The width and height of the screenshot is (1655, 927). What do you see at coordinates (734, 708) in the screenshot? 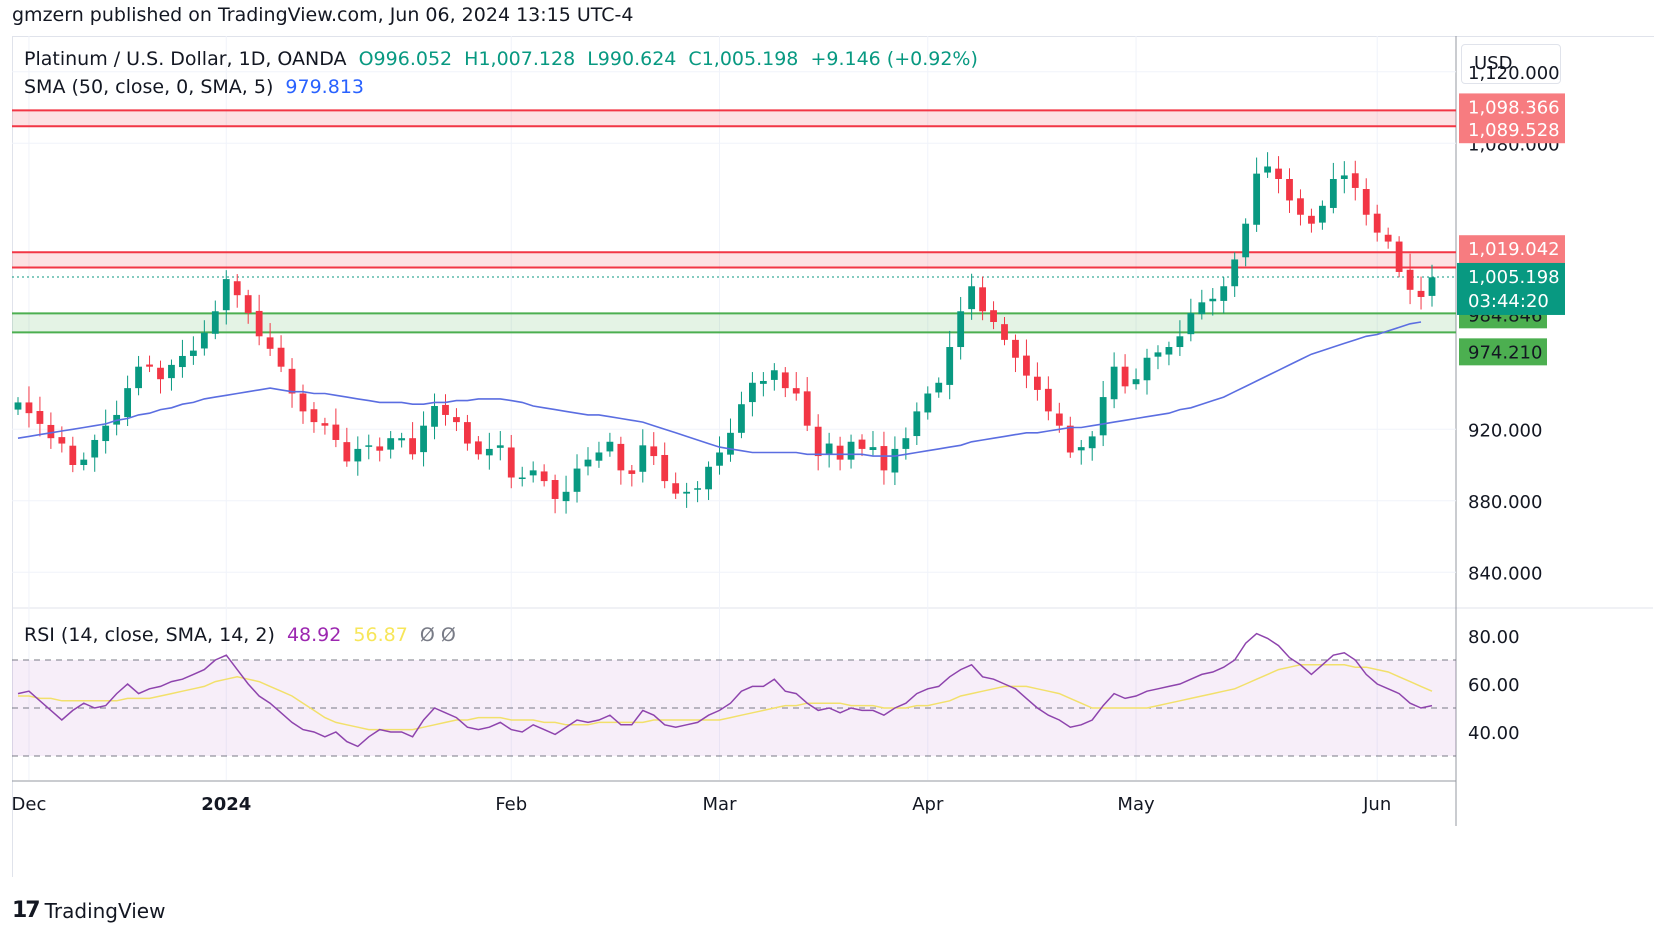
I see `rsi-band` at bounding box center [734, 708].